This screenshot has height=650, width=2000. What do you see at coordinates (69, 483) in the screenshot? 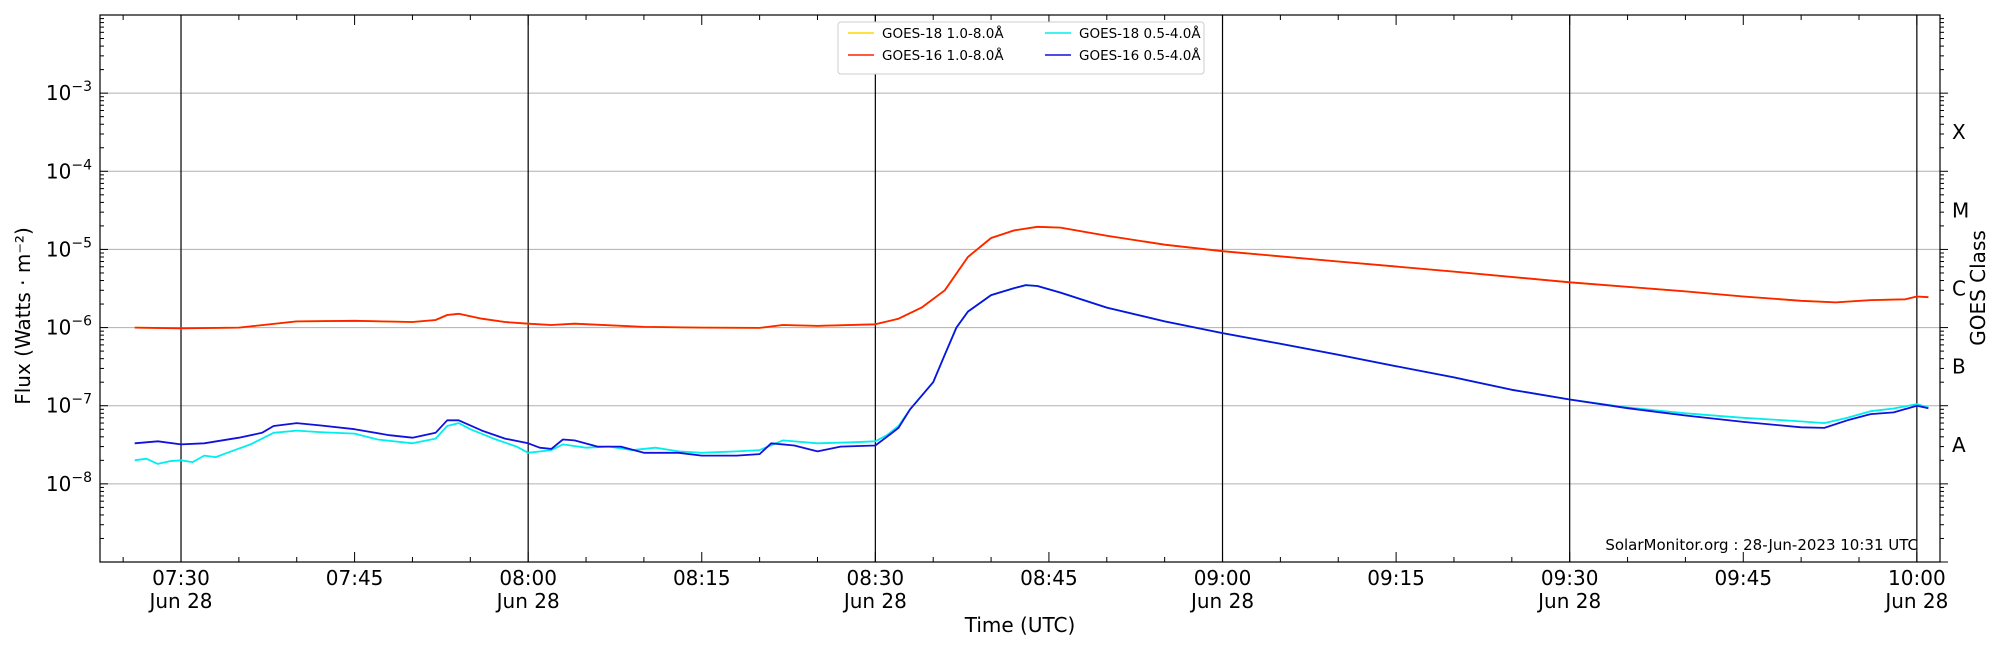
I see `y-tick-label: 10⁻⁸` at bounding box center [69, 483].